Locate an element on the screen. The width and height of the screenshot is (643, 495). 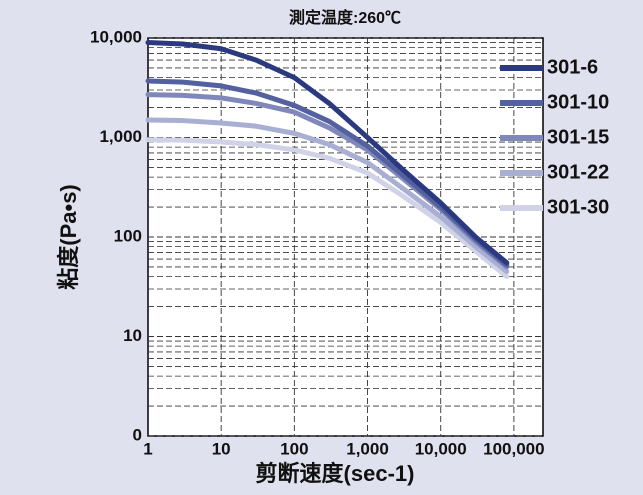
y-tick-label: 100 is located at coordinates (128, 235).